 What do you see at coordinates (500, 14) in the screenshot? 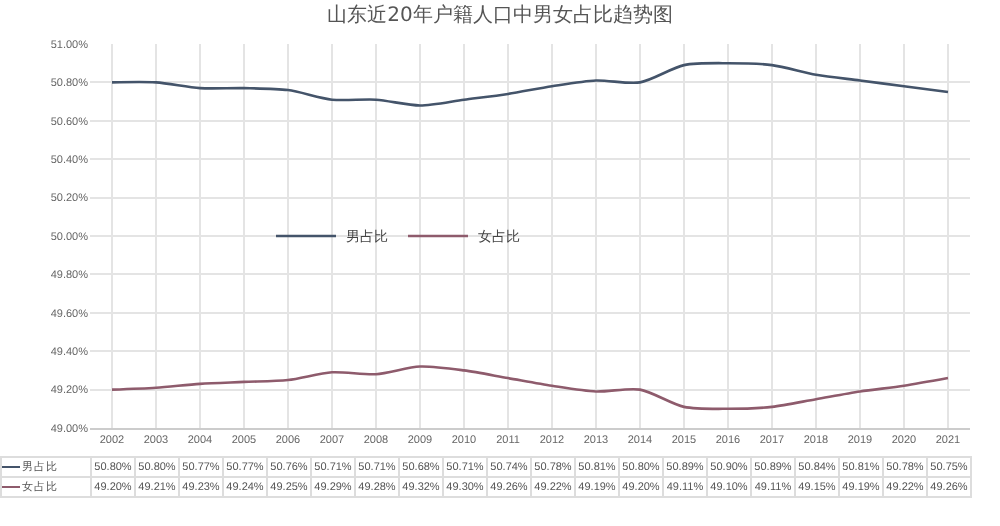
I see `chart-title: 山东近20年户籍人口中男女占比趋势图` at bounding box center [500, 14].